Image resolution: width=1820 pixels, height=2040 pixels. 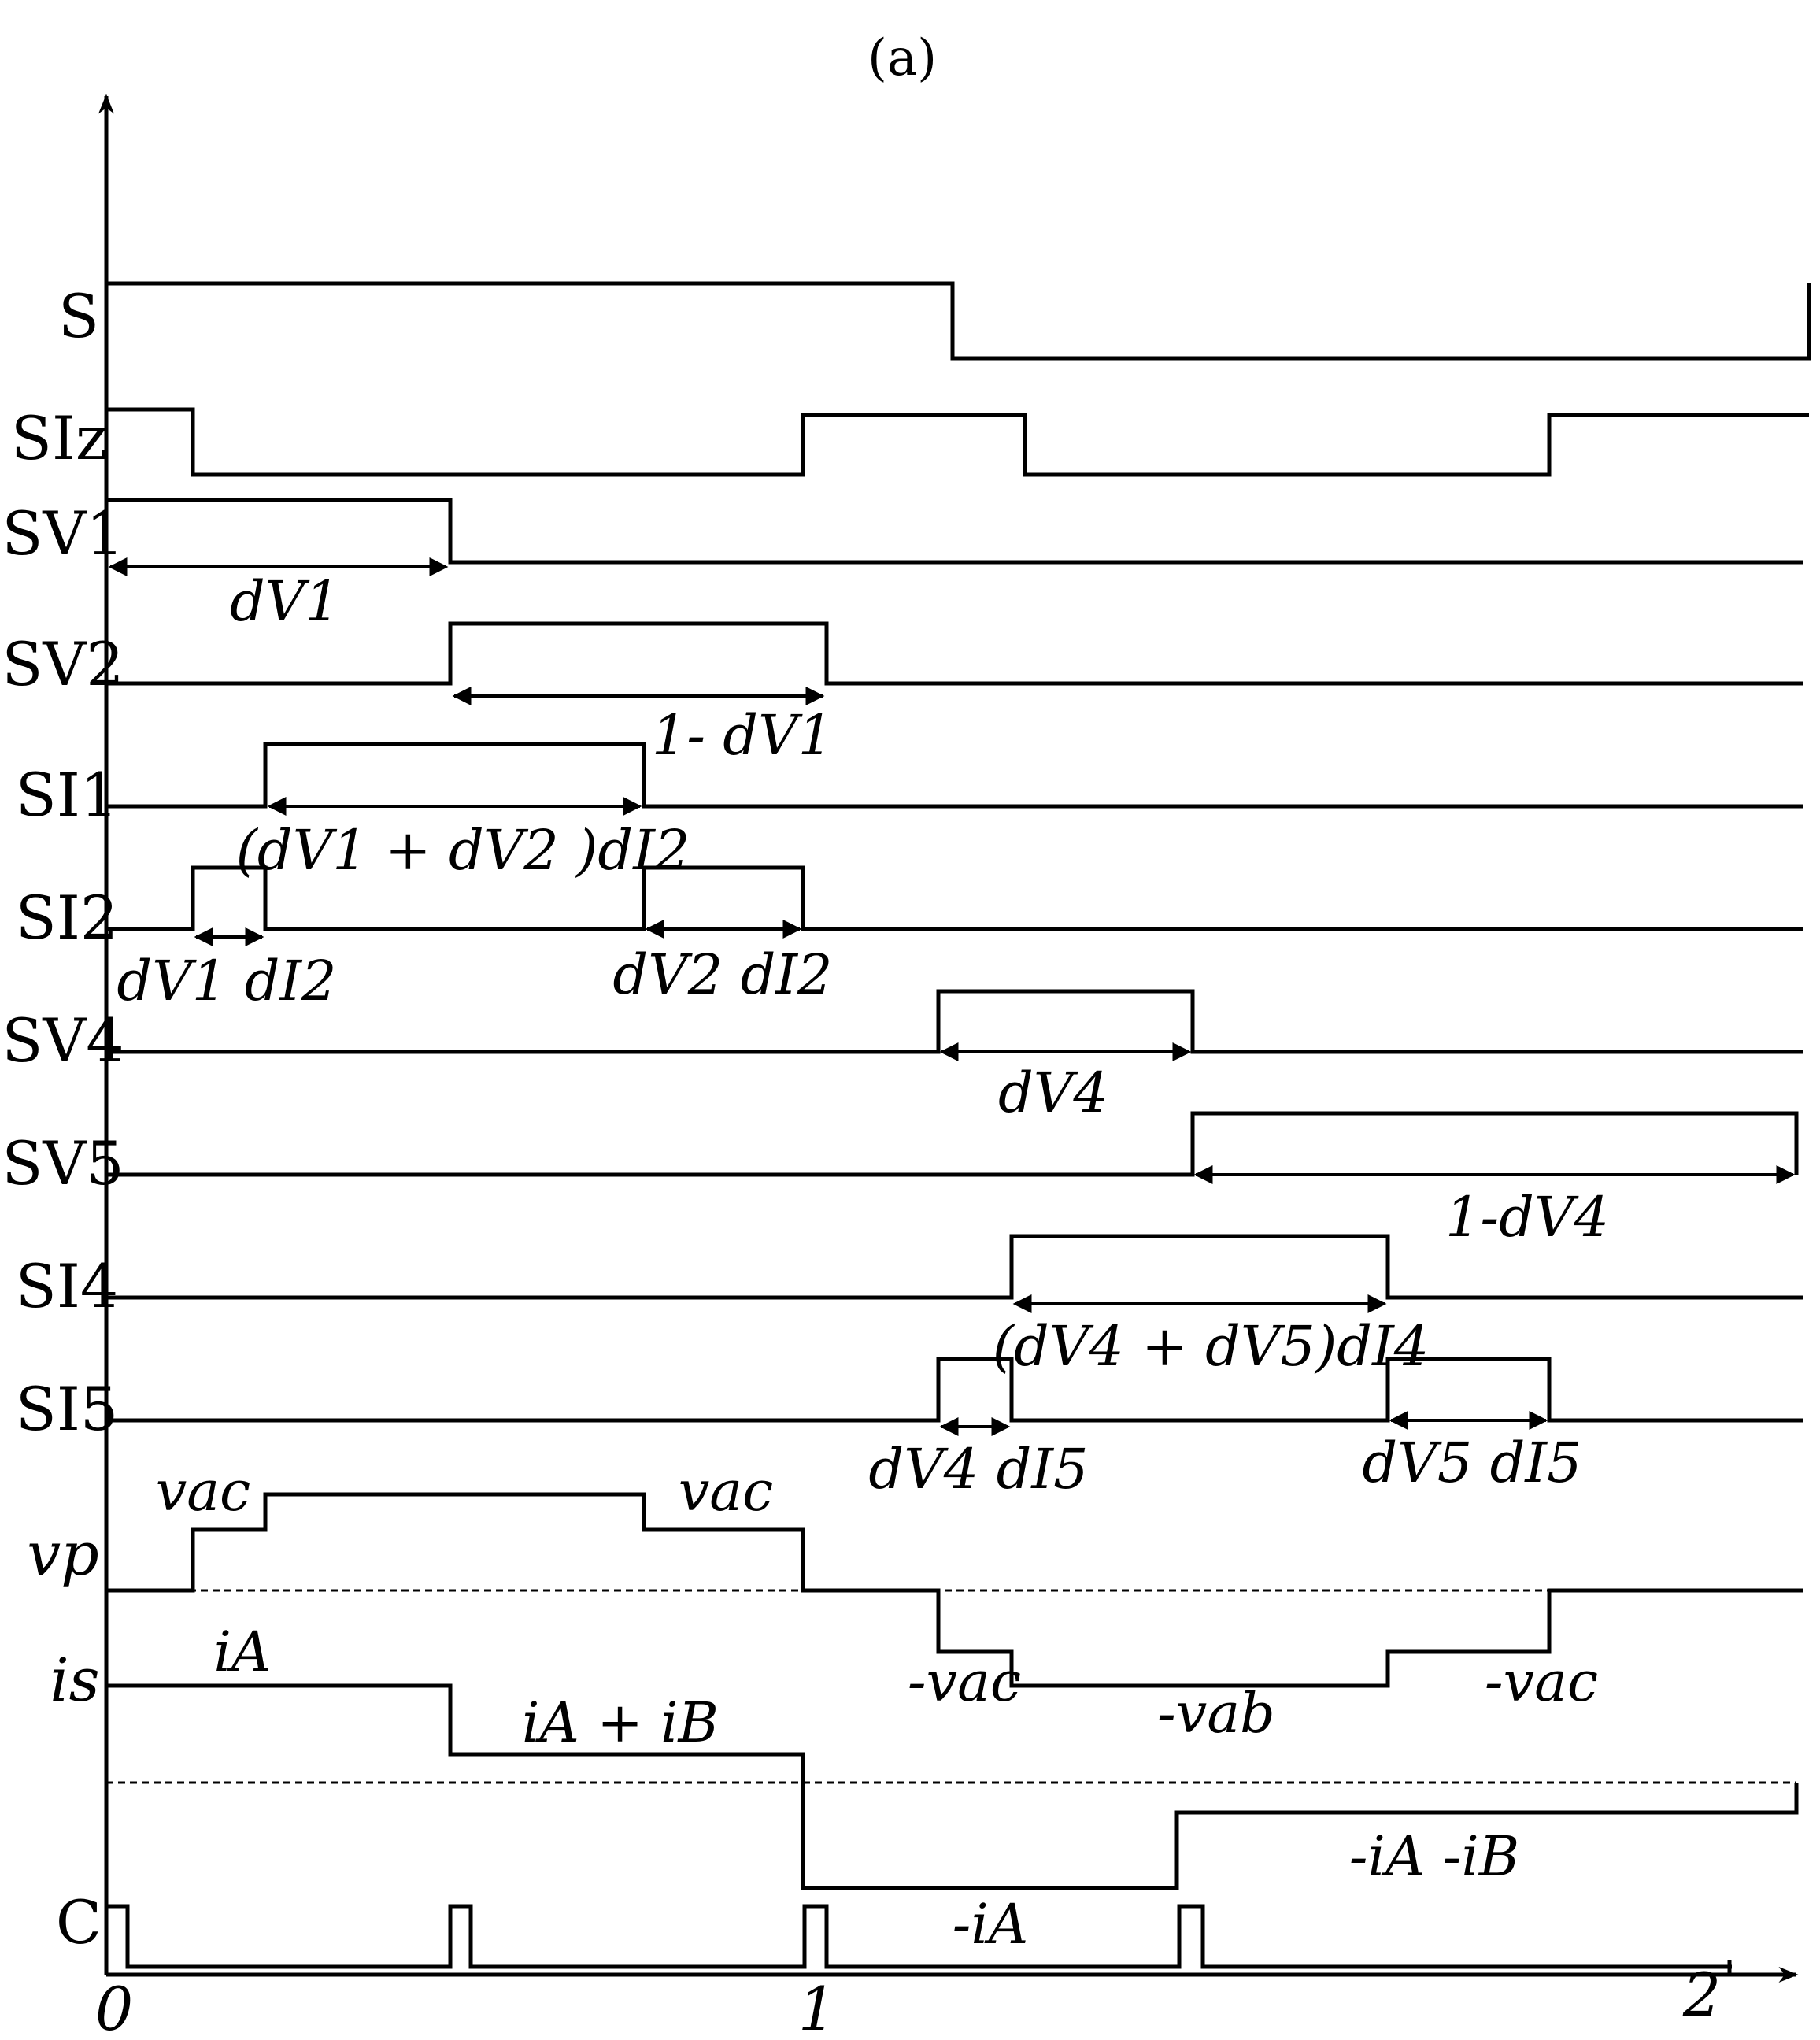 What do you see at coordinates (954, 775) in the screenshot?
I see `waveform-SI1` at bounding box center [954, 775].